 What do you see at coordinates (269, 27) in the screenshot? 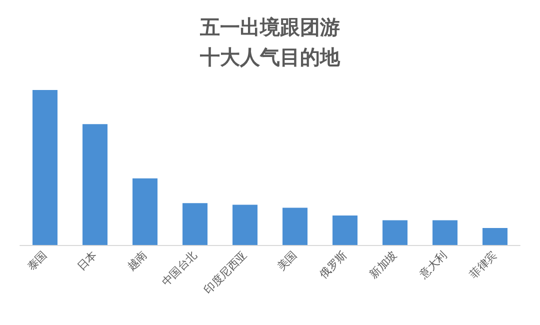
I see `chart-title: 五一出境跟团游` at bounding box center [269, 27].